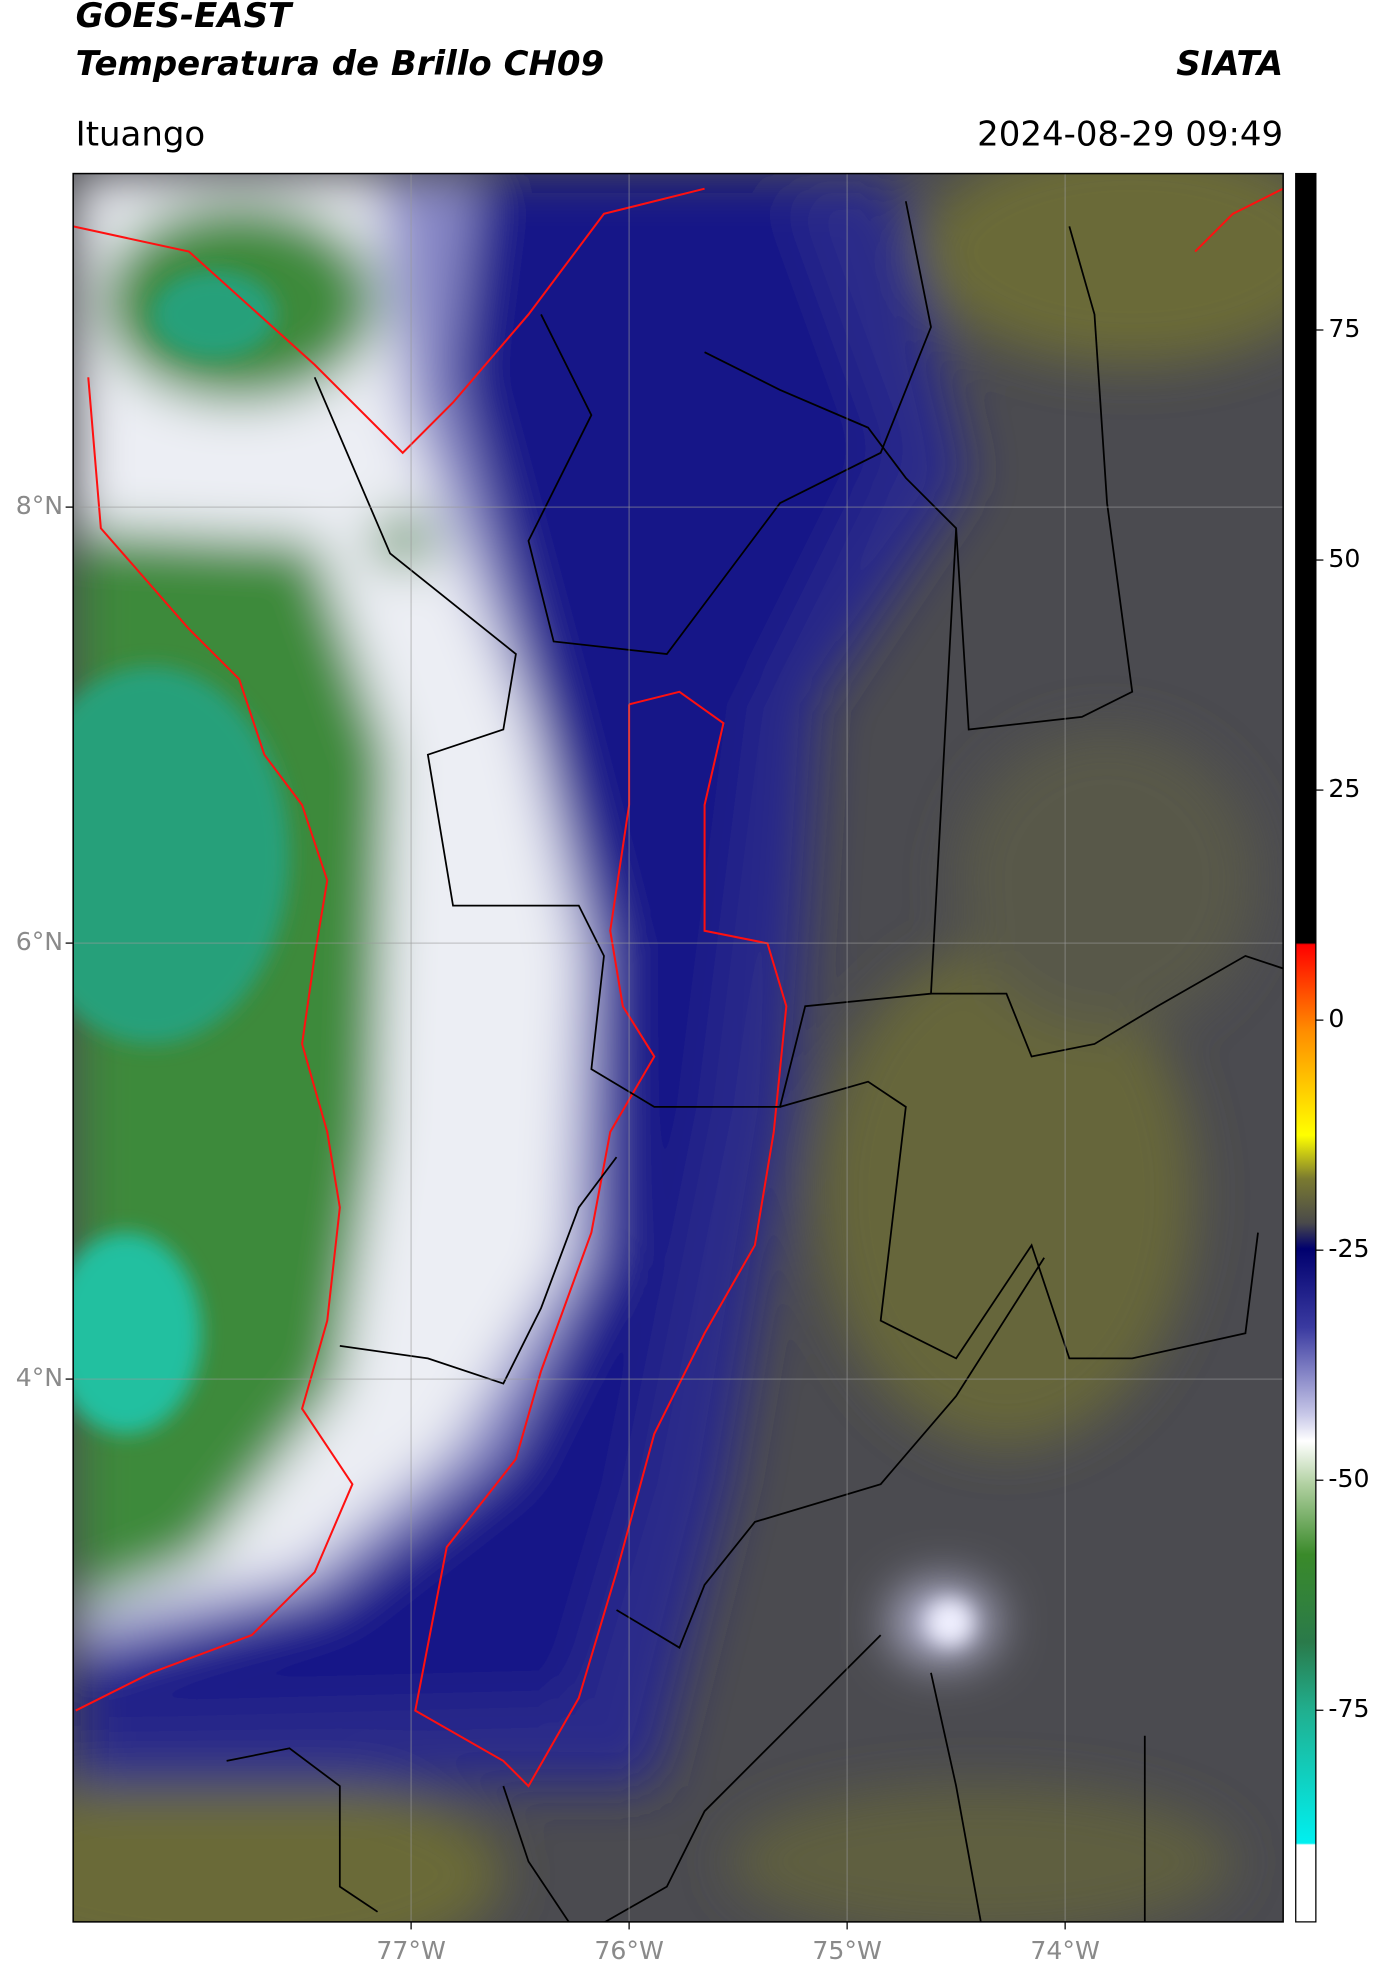 The width and height of the screenshot is (1384, 1981). What do you see at coordinates (1306, 1047) in the screenshot?
I see `colorbar` at bounding box center [1306, 1047].